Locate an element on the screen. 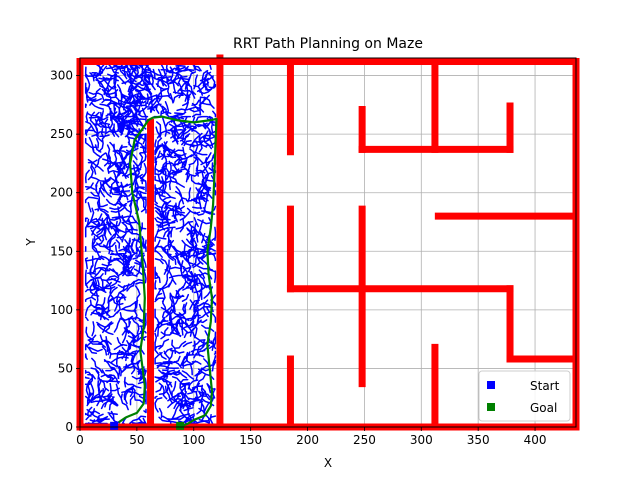  y-axis-ticks: 0 50 100 150 200 250 300 is located at coordinates (65, 251).